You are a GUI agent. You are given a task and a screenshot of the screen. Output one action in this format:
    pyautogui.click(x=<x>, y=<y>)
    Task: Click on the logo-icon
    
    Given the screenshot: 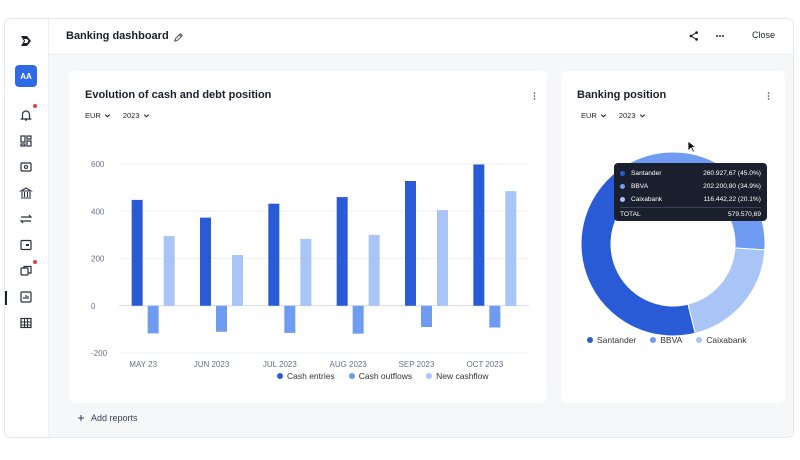 What is the action you would take?
    pyautogui.click(x=26, y=41)
    